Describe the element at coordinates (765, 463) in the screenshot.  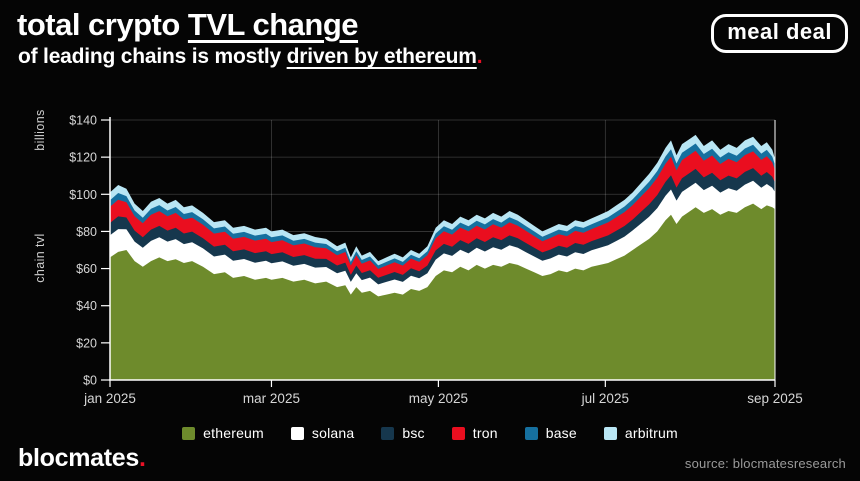
I see `source-credit: source: blocmatesresearch` at that location.